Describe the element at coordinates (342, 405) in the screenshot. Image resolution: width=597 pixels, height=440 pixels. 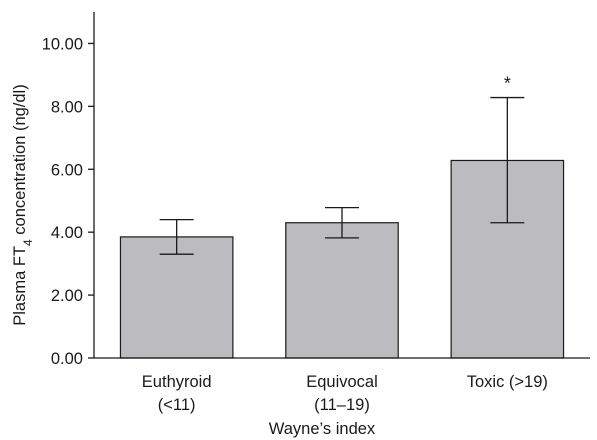
I see `x-tick-label: (11–19)` at that location.